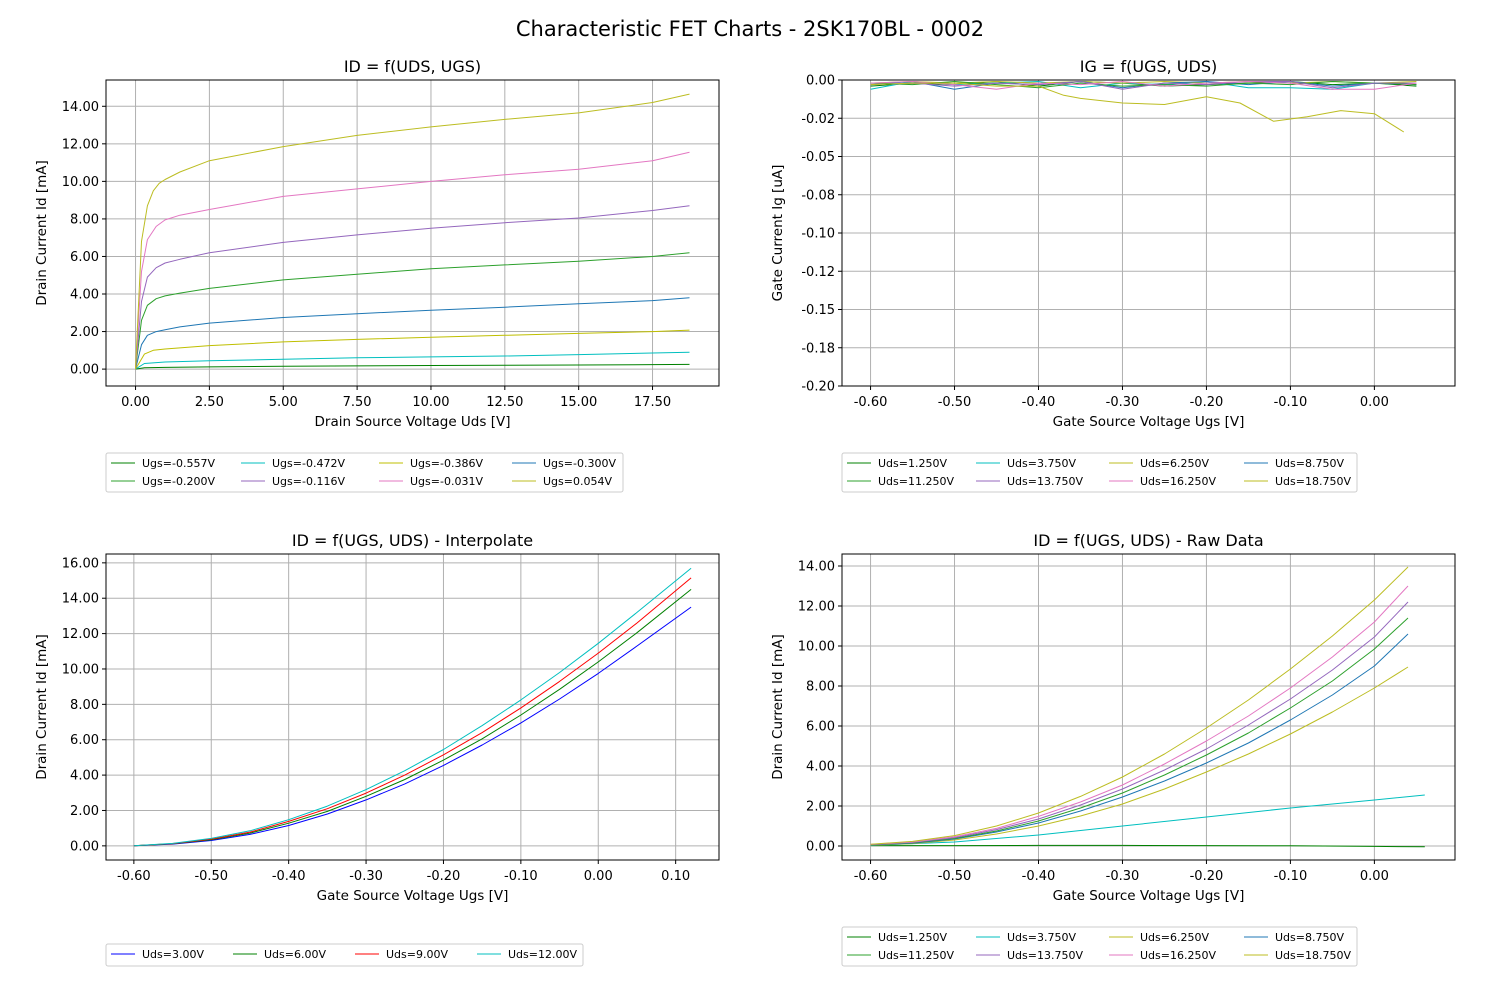 The image size is (1500, 1000). I want to click on series-line-ugs-0-200v, so click(412, 311).